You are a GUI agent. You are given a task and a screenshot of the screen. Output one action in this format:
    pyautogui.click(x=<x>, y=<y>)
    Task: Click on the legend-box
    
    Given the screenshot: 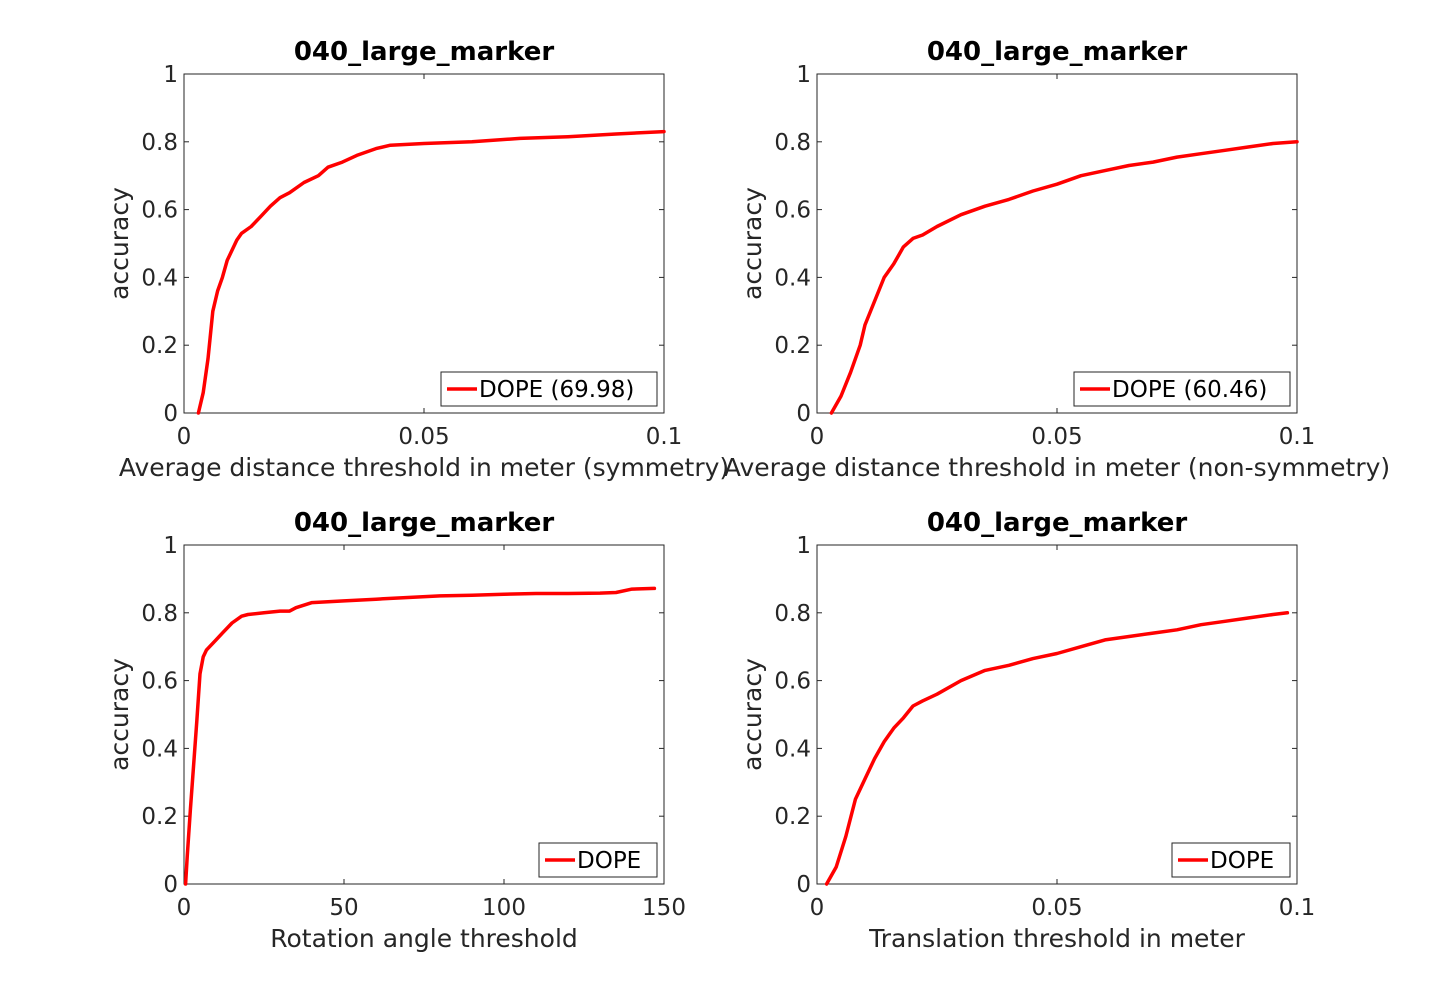 What is the action you would take?
    pyautogui.click(x=549, y=389)
    